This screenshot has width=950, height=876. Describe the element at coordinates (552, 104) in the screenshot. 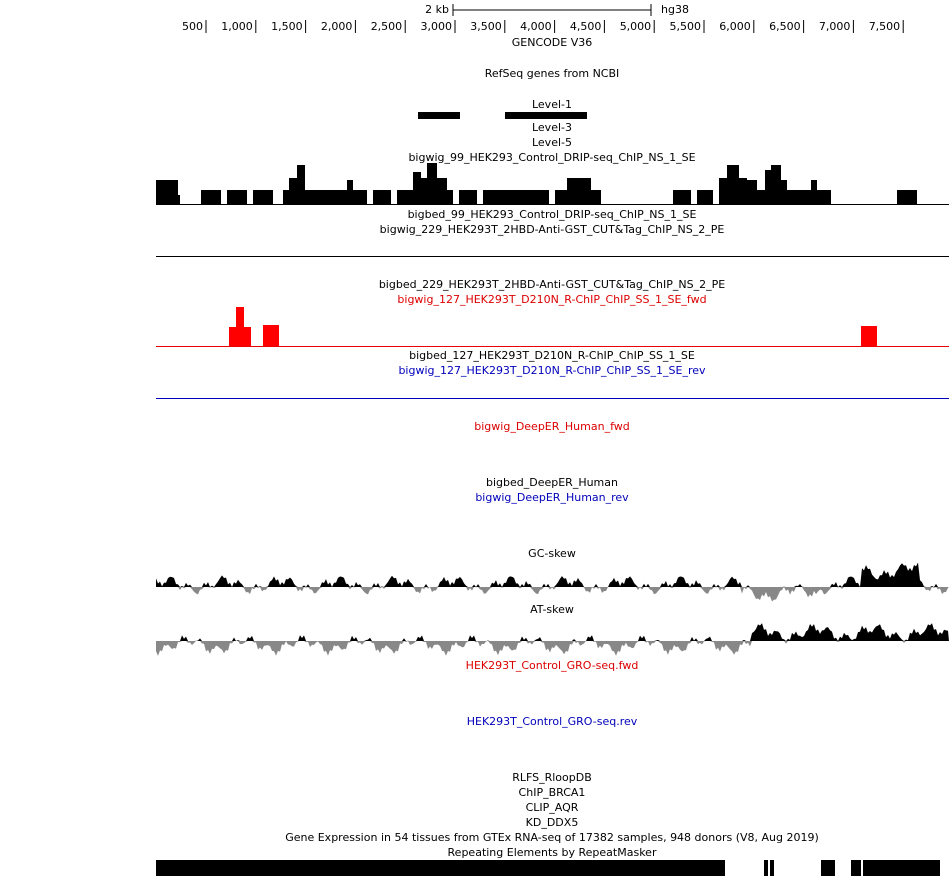

I see `track-label: Level-1` at that location.